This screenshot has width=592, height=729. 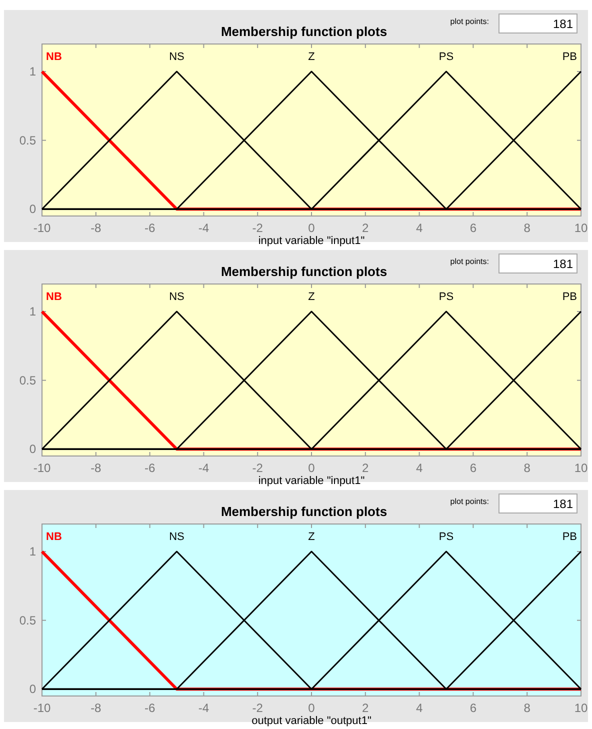 What do you see at coordinates (312, 721) in the screenshot?
I see `x-axis-title: output variable "output1"` at bounding box center [312, 721].